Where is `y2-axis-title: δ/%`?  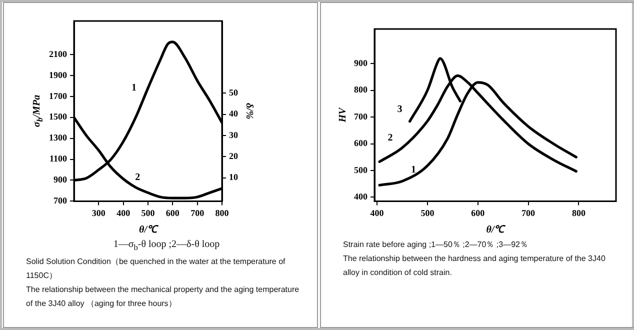
y2-axis-title: δ/% is located at coordinates (248, 111).